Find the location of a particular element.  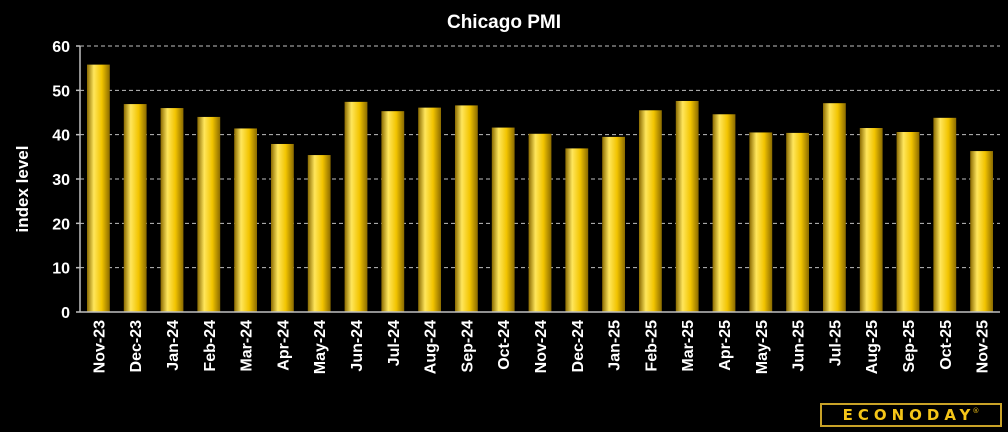

y-axis-label: index level is located at coordinates (22, 189).